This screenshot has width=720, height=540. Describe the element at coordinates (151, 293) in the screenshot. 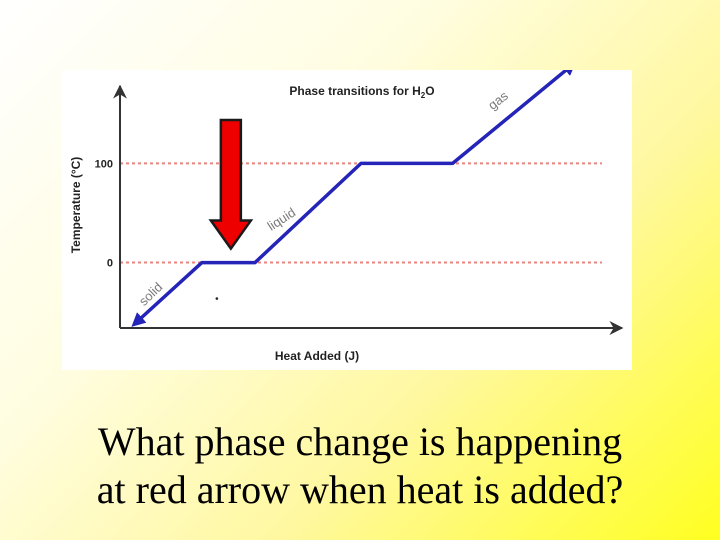

I see `phase-label-solid: solid` at that location.